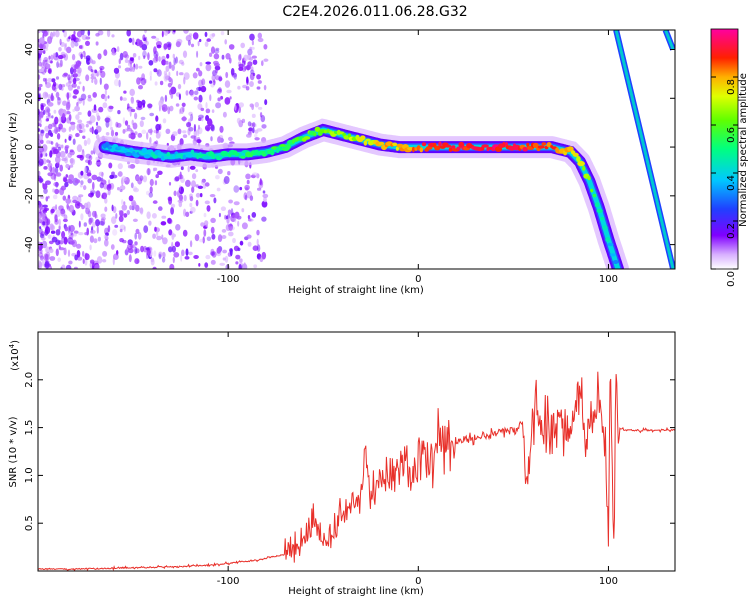 This screenshot has height=600, width=750. I want to click on y-tick-label: 20, so click(29, 98).